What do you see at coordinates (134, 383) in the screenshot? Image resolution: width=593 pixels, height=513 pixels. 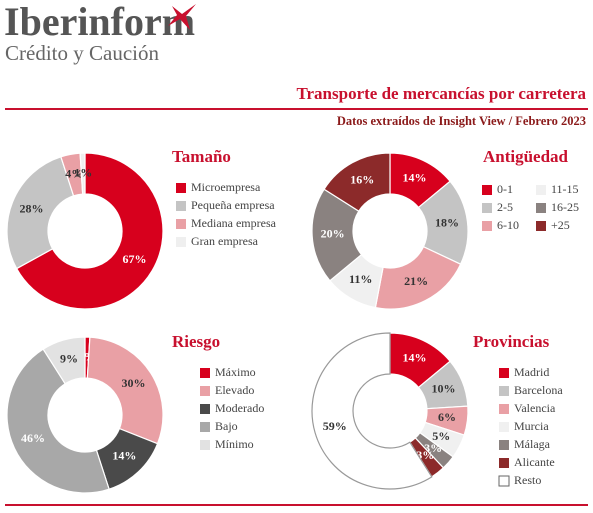 I see `slice-label: 30%` at bounding box center [134, 383].